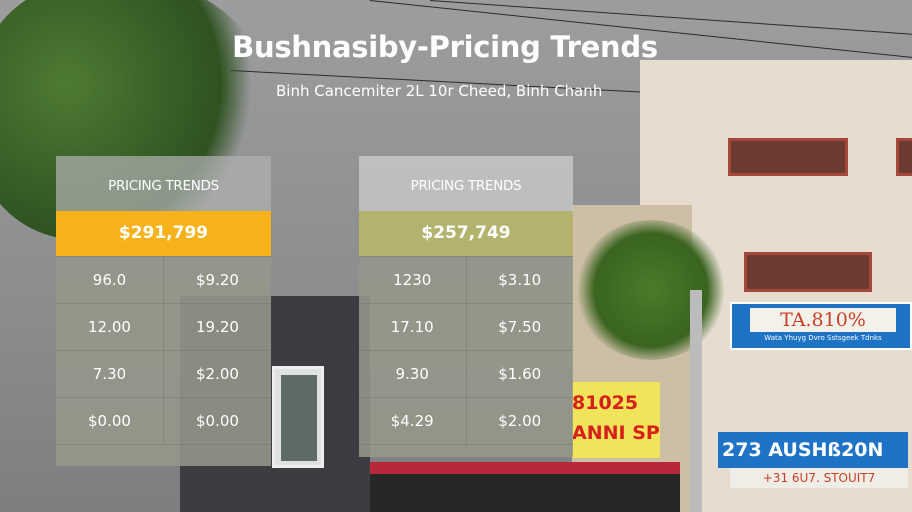 The width and height of the screenshot is (912, 512). I want to click on table-row: 9.30 $1.60, so click(466, 373).